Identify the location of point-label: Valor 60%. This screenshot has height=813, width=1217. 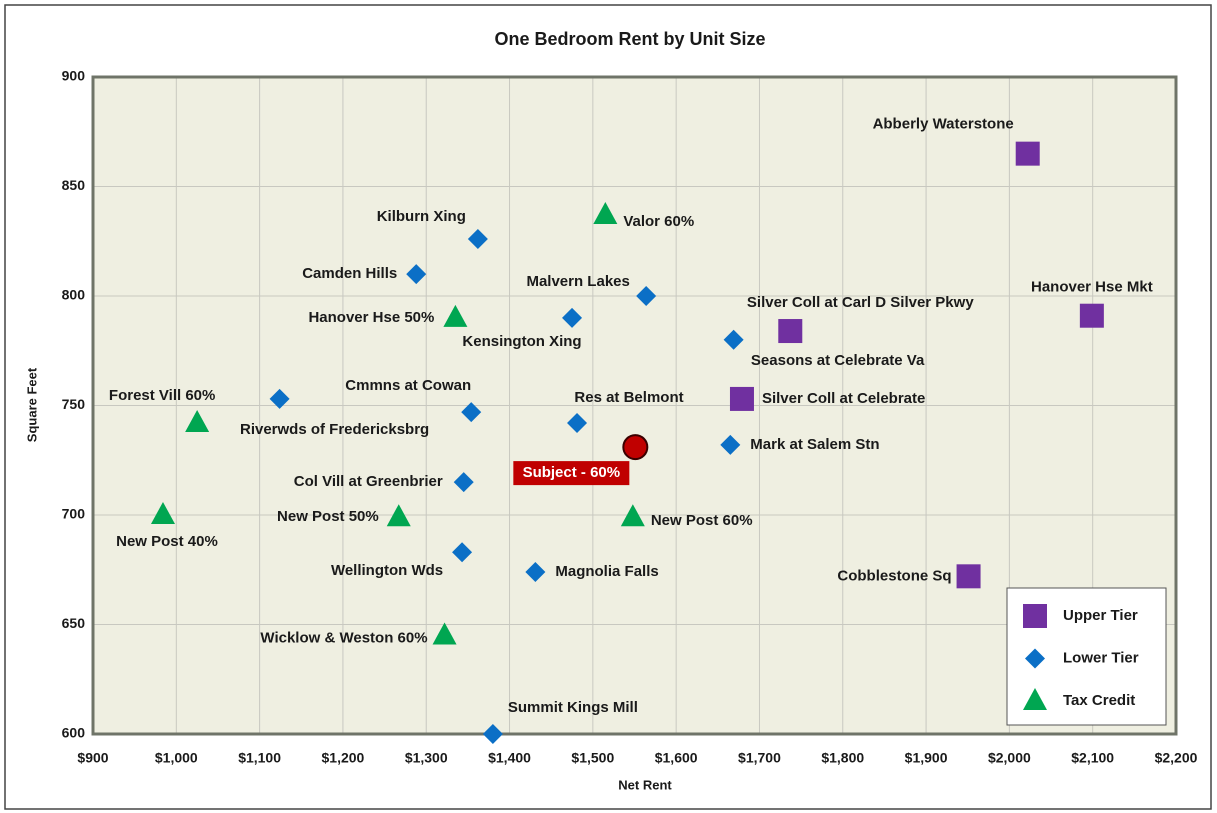
(658, 221).